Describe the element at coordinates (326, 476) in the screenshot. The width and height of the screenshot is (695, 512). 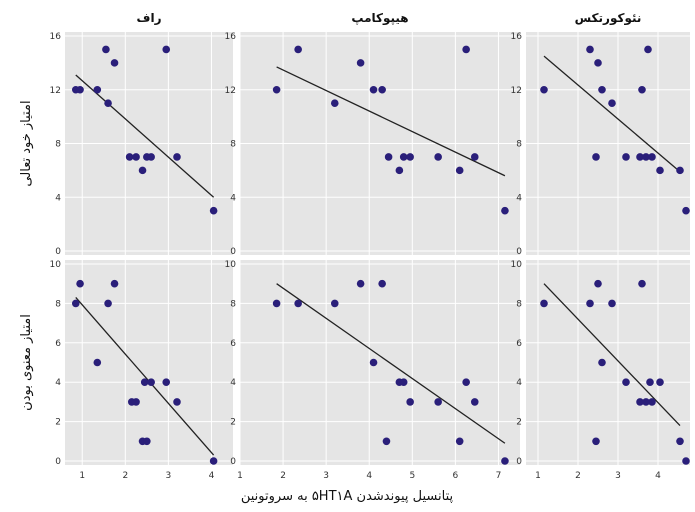
I see `x-tick-label: 3` at that location.